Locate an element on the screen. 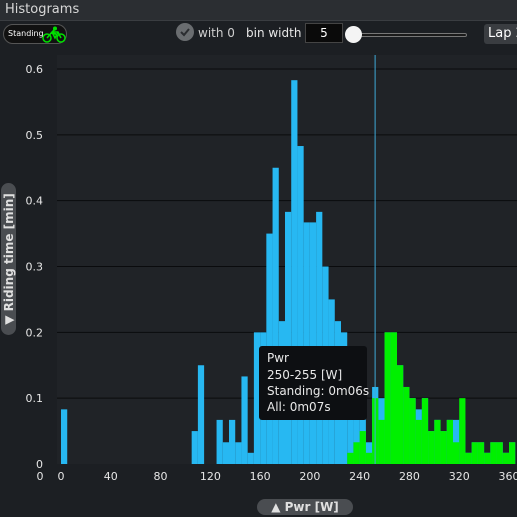  series-toggle-standing: Standing is located at coordinates (35, 34).